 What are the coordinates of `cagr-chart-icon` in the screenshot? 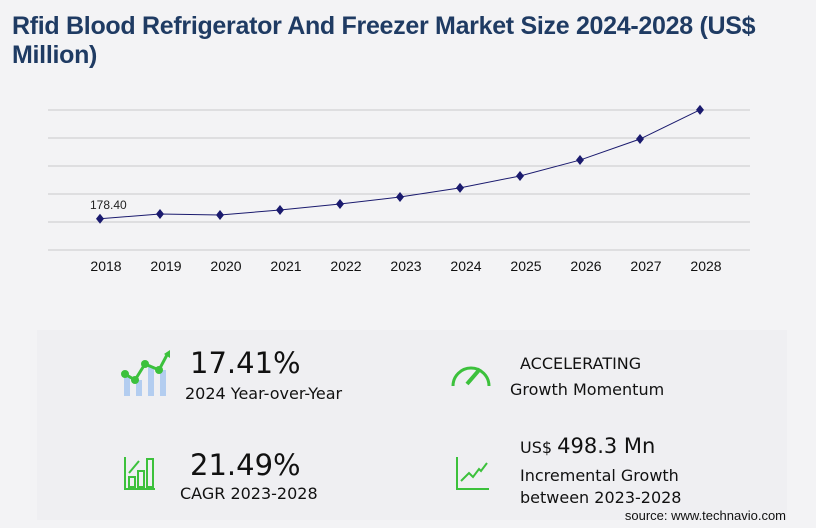 It's located at (139, 473).